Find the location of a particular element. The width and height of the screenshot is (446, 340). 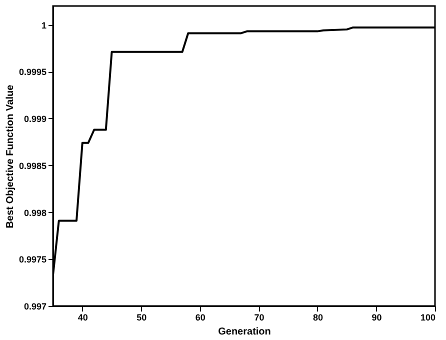

x-tick-label: 50 is located at coordinates (141, 317).